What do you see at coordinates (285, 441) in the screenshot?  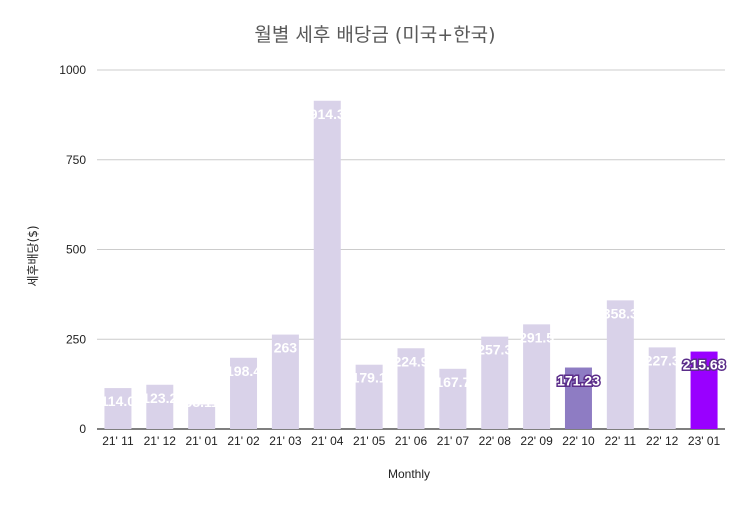 I see `x-tick-label: 21' 03` at bounding box center [285, 441].